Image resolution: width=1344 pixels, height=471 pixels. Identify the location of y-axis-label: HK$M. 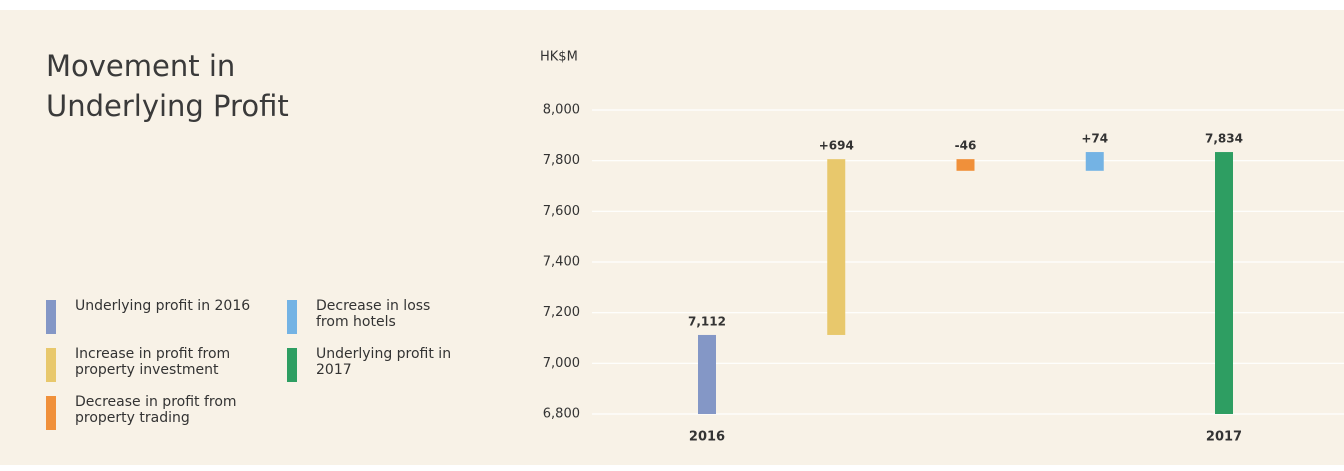
(559, 57).